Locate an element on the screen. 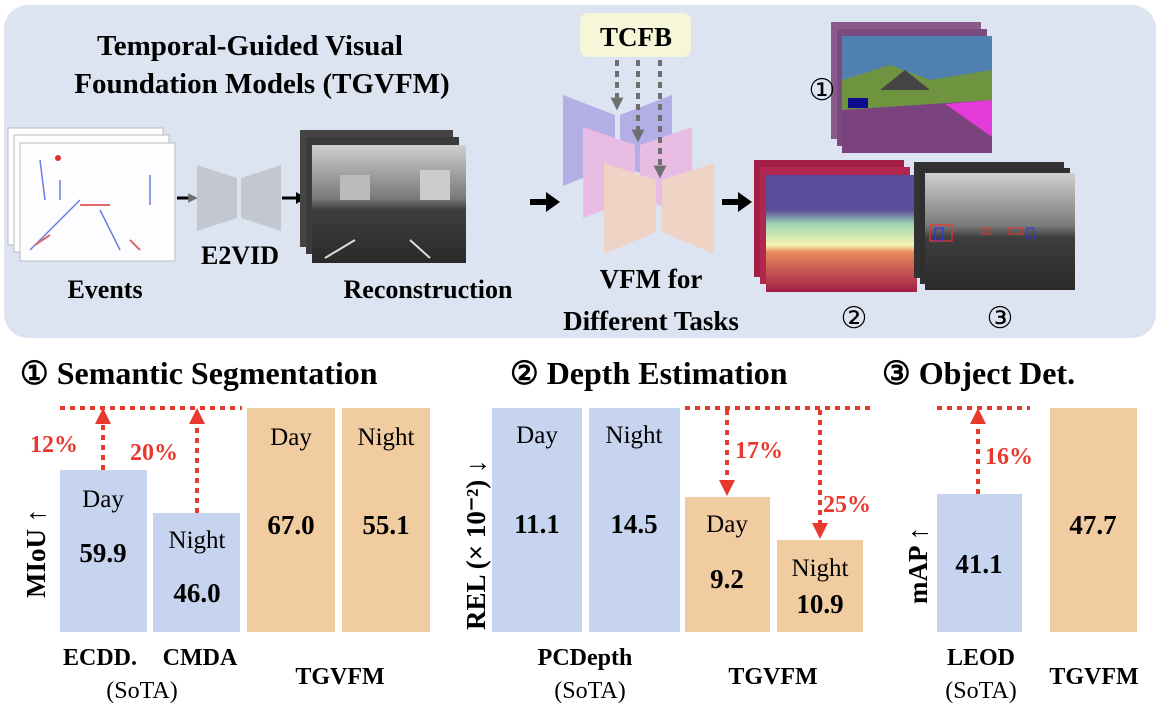 This screenshot has width=1160, height=714. tcfb-box is located at coordinates (635, 35).